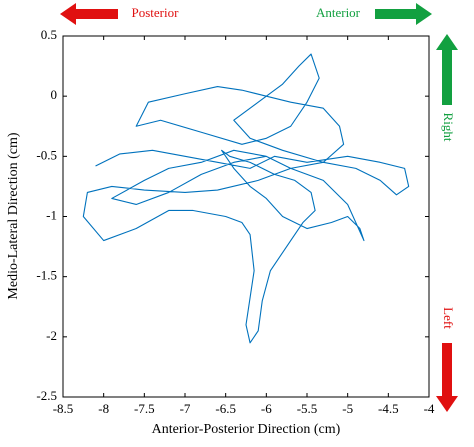 Image resolution: width=474 pixels, height=447 pixels. What do you see at coordinates (54, 94) in the screenshot?
I see `y-tick-label: 0` at bounding box center [54, 94].